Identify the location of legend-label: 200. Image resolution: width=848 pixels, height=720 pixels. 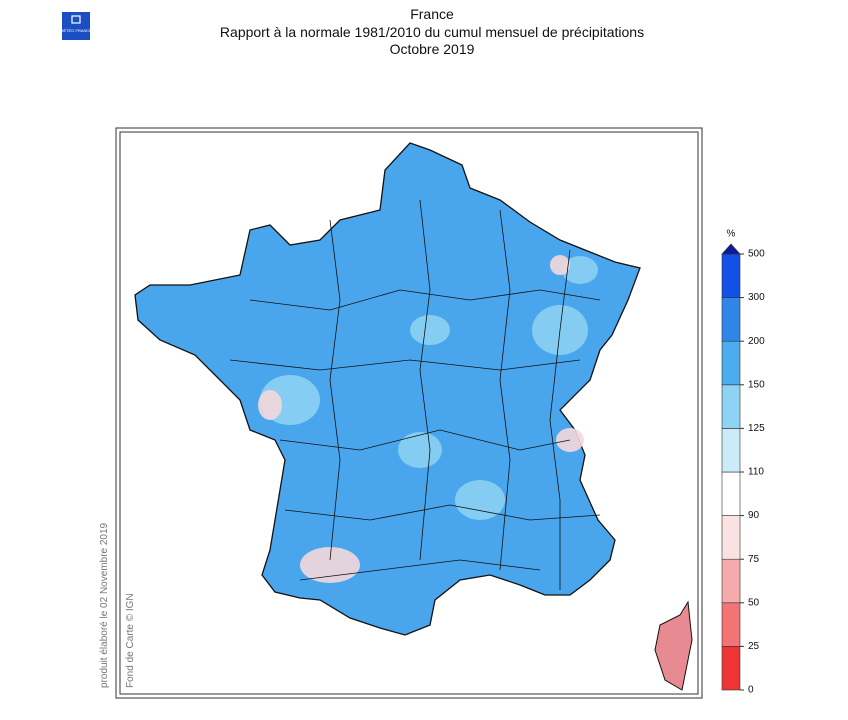
(756, 341).